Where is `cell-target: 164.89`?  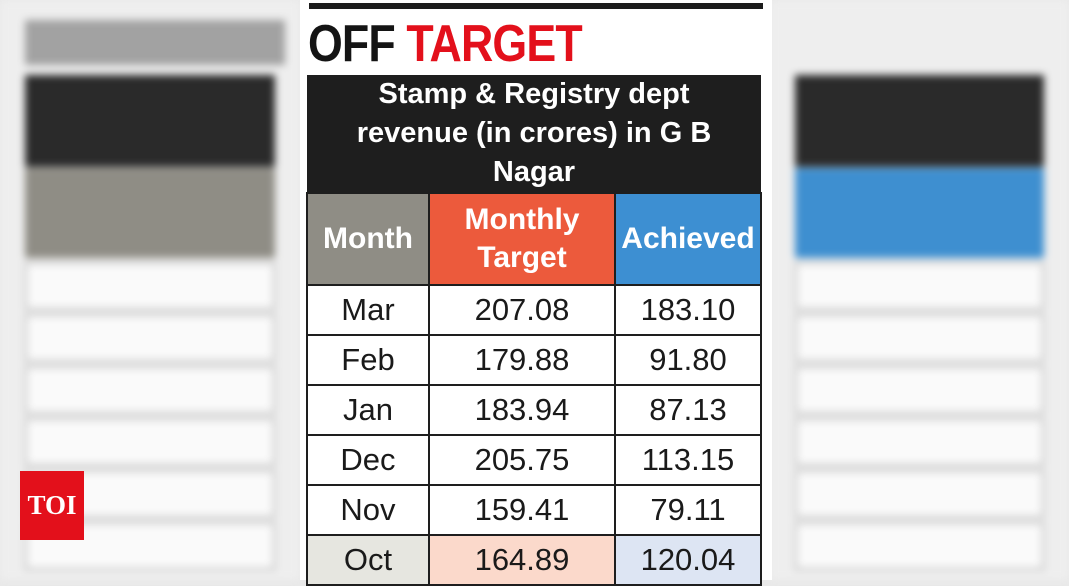 cell-target: 164.89 is located at coordinates (522, 560).